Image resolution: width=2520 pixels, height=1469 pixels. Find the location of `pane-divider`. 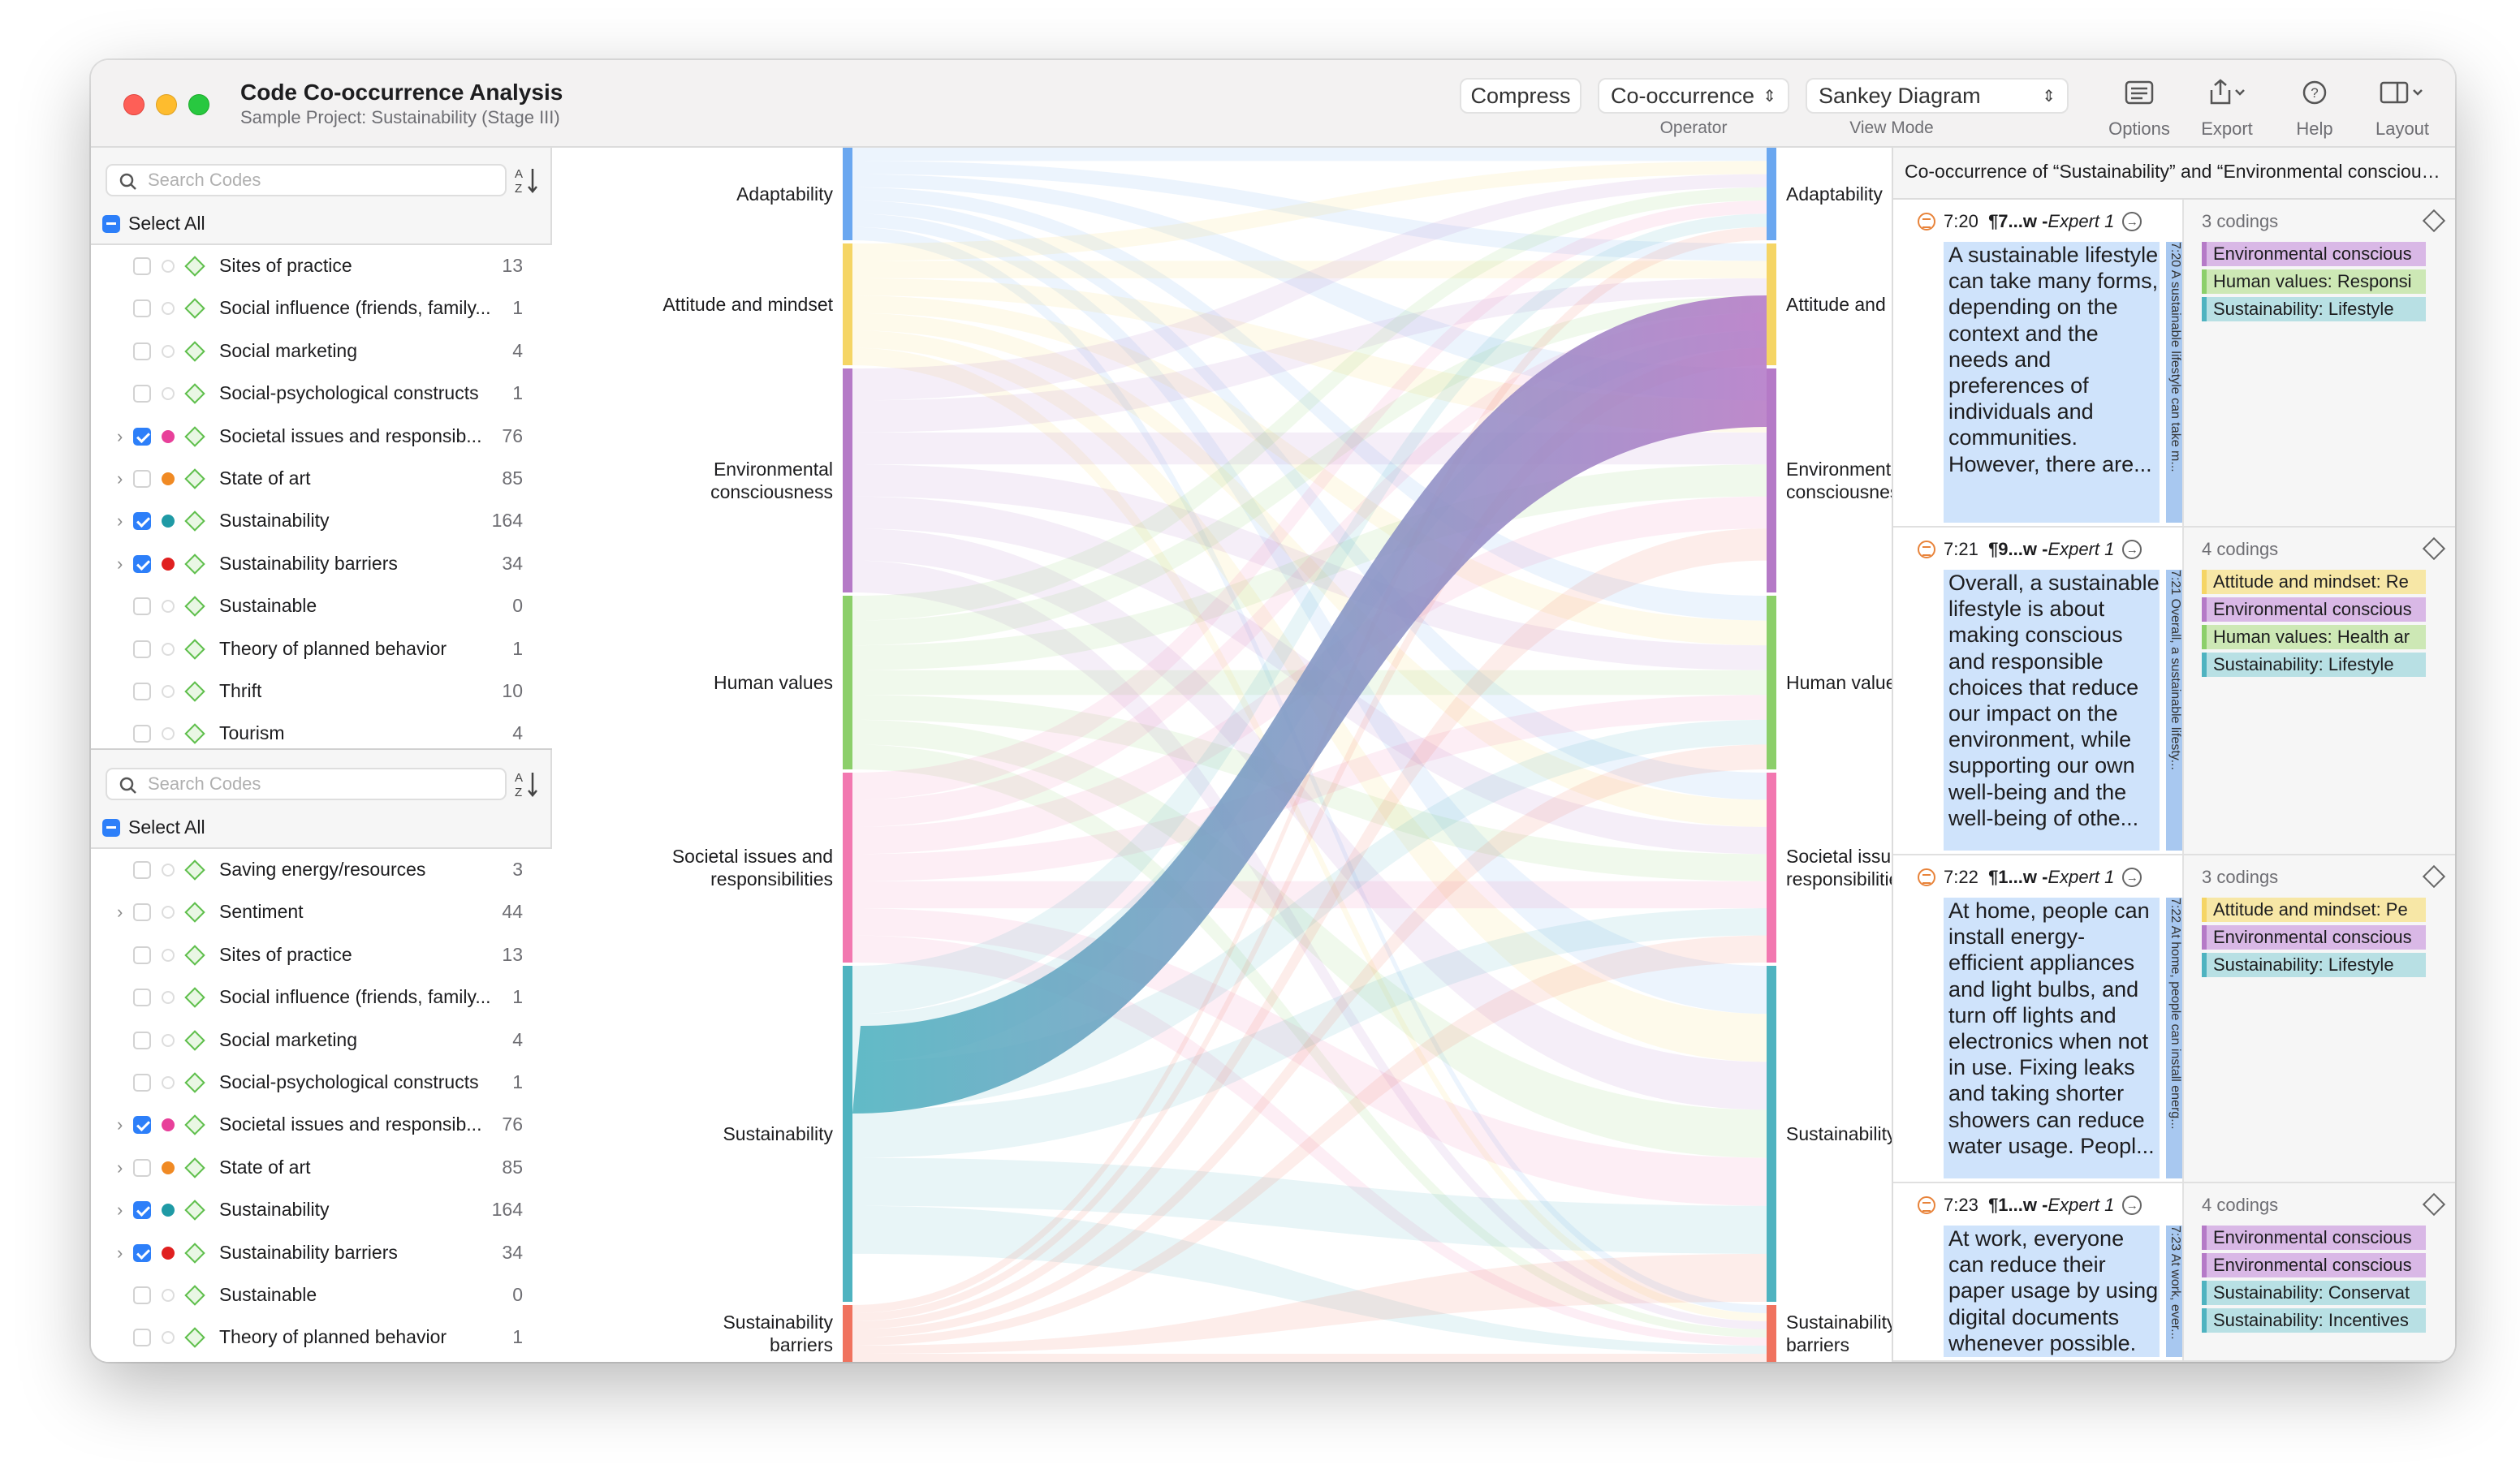

pane-divider is located at coordinates (321, 749).